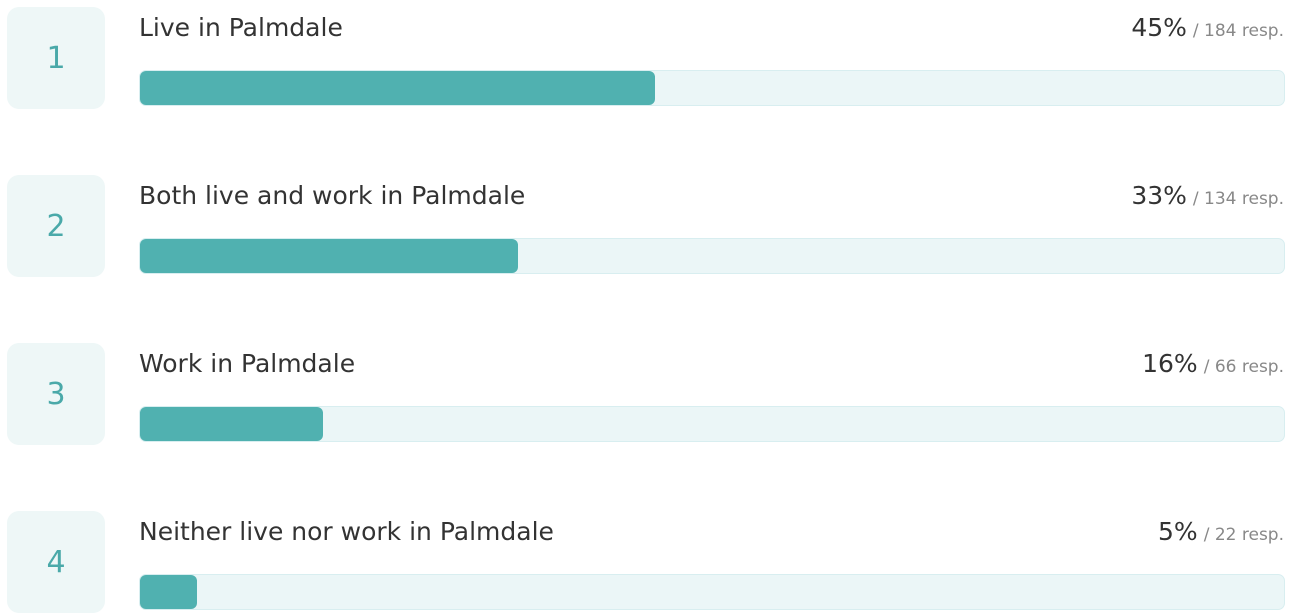 The image size is (1298, 613). Describe the element at coordinates (56, 58) in the screenshot. I see `rank-badge: 1` at that location.